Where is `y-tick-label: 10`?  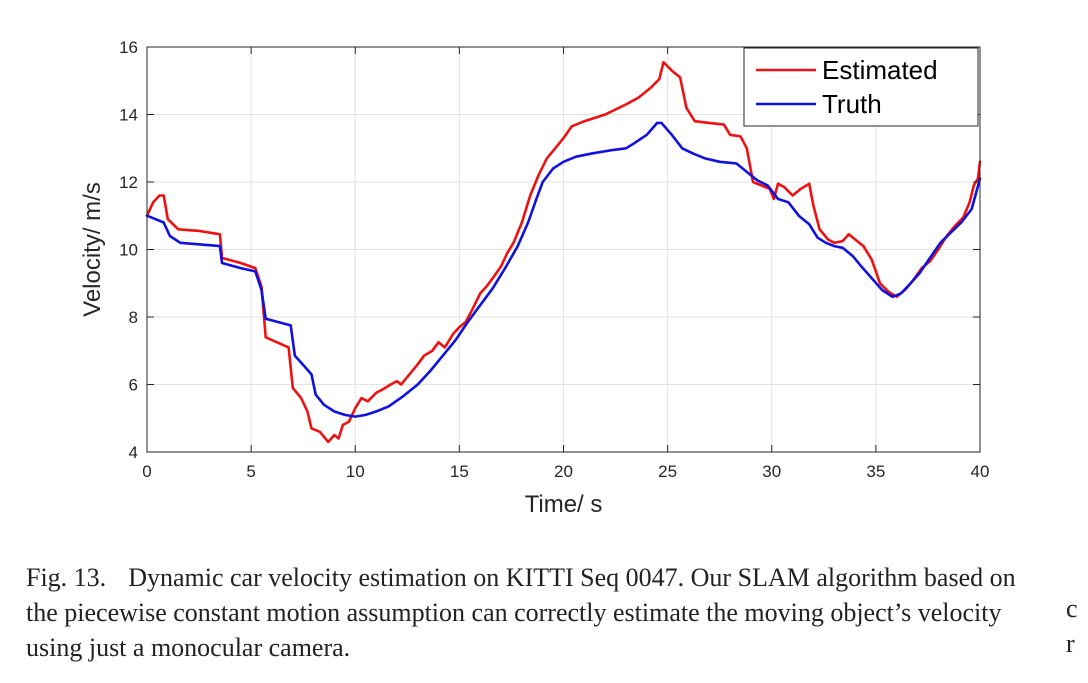
y-tick-label: 10 is located at coordinates (128, 250).